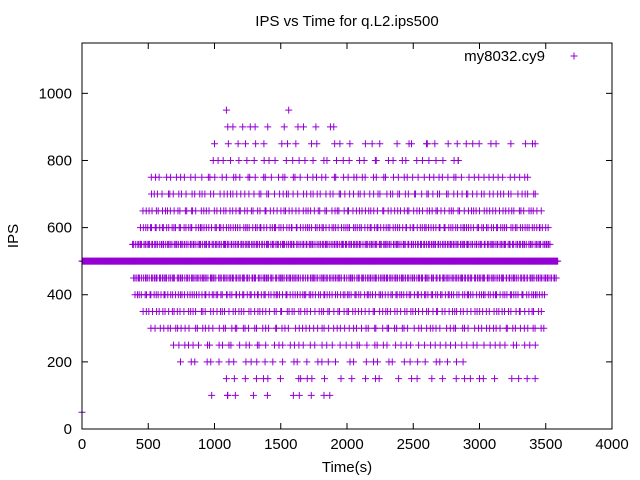  I want to click on y-tick-label: 600, so click(59, 228).